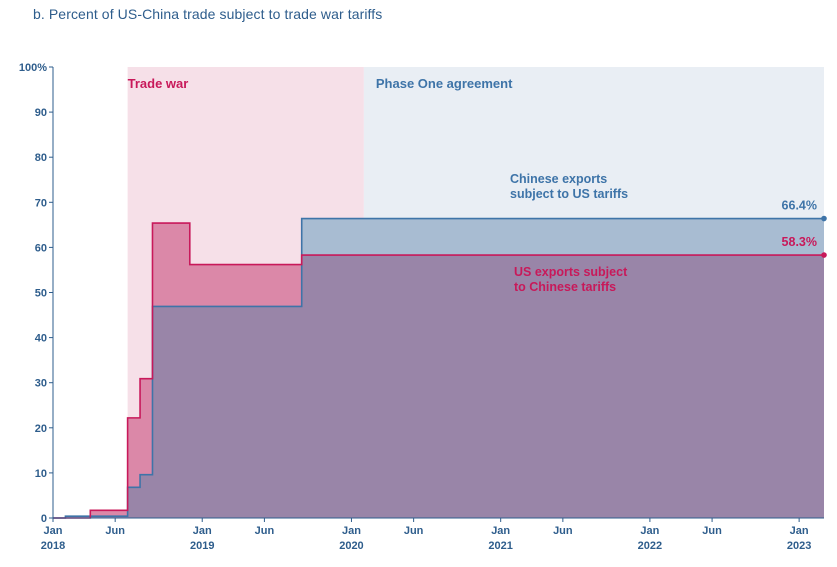  What do you see at coordinates (824, 218) in the screenshot?
I see `endpoint-chinese-exports-subject-to-us-tariffs` at bounding box center [824, 218].